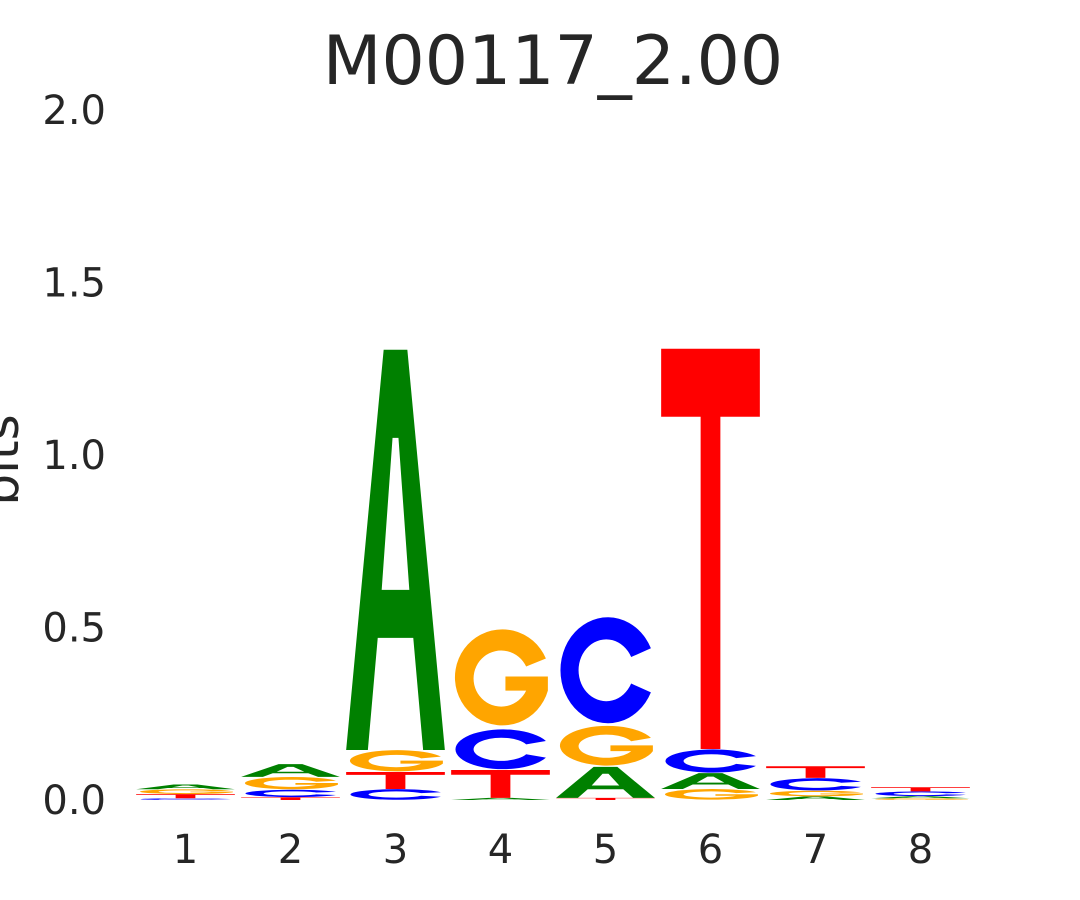 The width and height of the screenshot is (1080, 900). I want to click on x-tick-label: 5, so click(605, 850).